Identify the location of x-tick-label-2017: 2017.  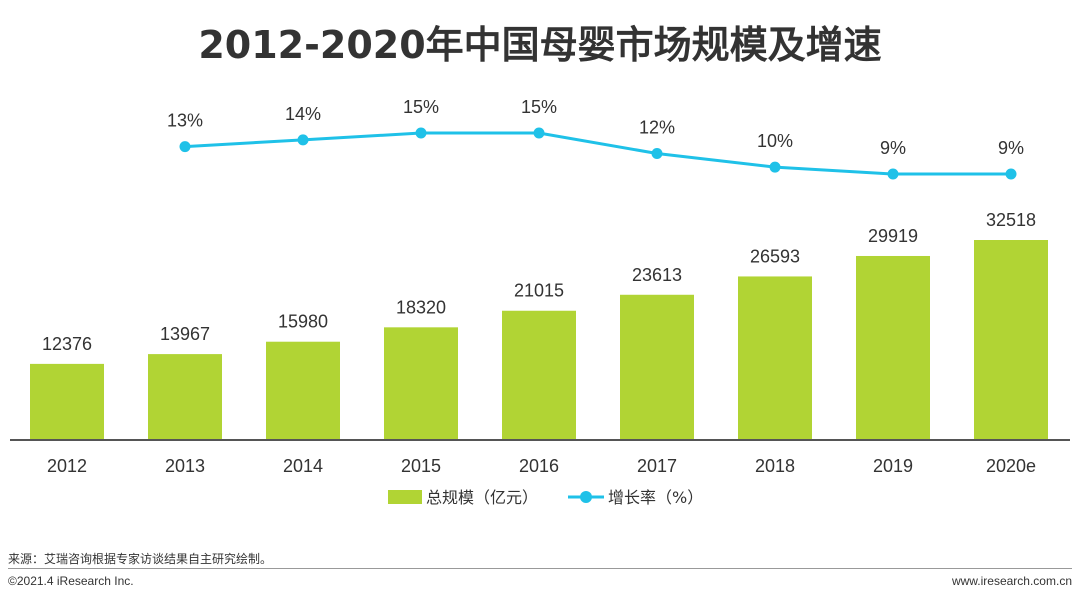
(657, 466).